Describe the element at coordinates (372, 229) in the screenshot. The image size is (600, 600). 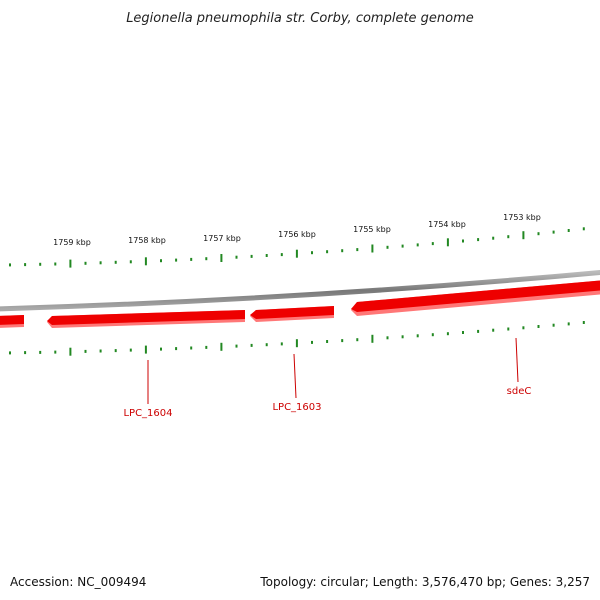
I see `tick-label-1755: 1755 kbp` at that location.